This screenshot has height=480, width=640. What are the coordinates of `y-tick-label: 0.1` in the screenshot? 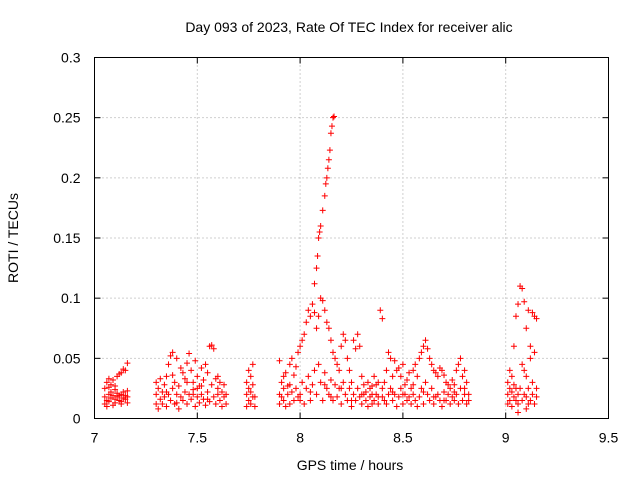 It's located at (71, 298).